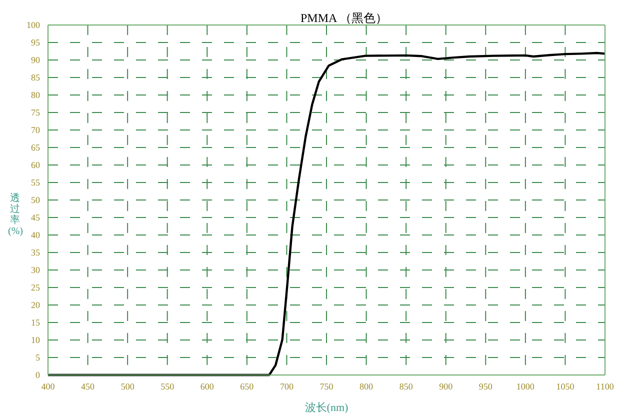 The image size is (628, 415). Describe the element at coordinates (35, 183) in the screenshot. I see `y-tick-label: 55` at that location.